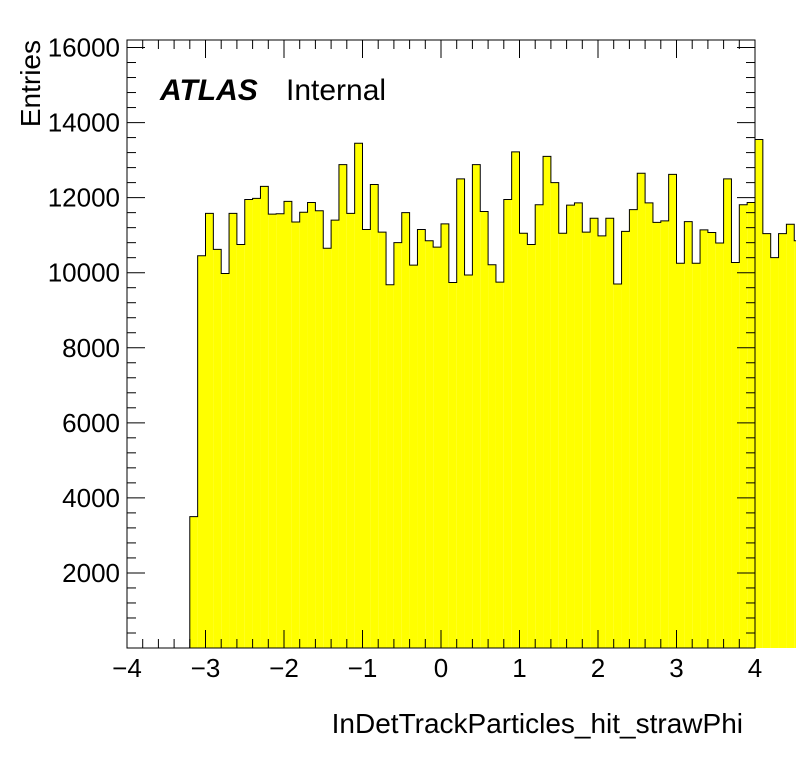 The height and width of the screenshot is (772, 796). I want to click on y-tick-label: 4000, so click(91, 498).